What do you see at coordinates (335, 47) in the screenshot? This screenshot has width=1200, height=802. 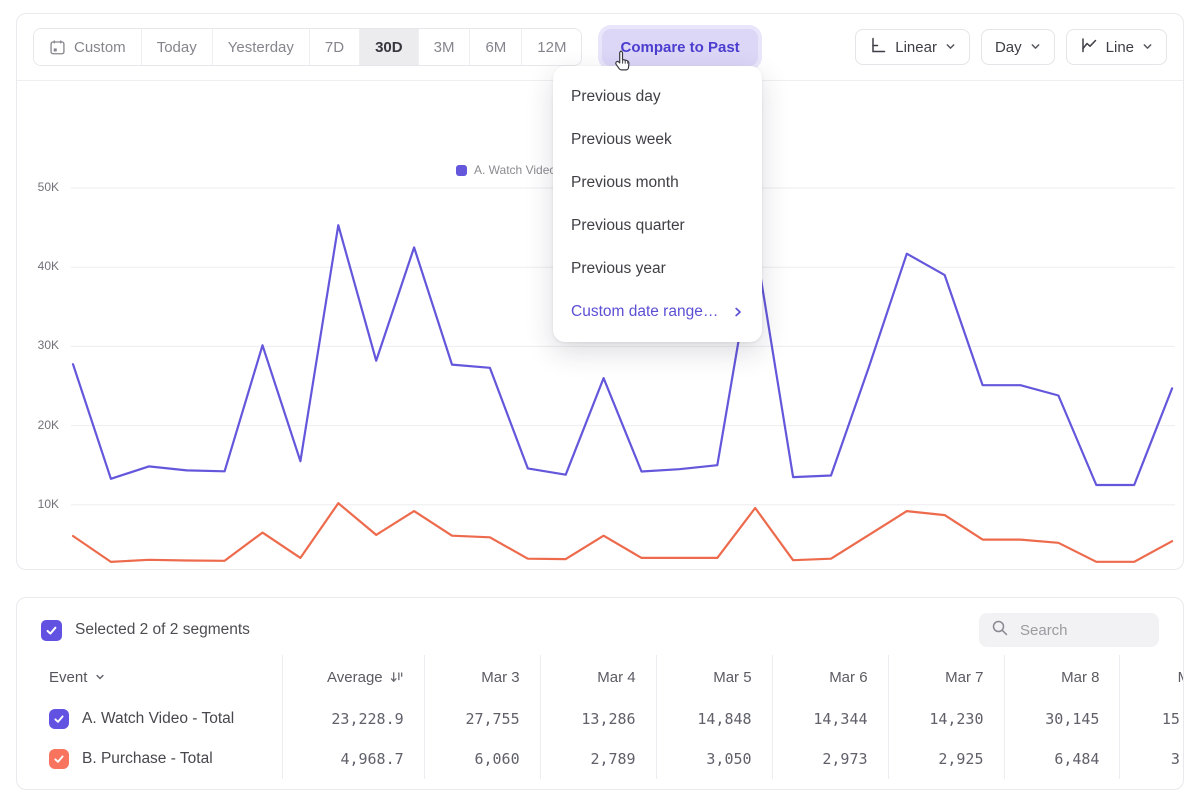 I see `preset-7d: 7D` at bounding box center [335, 47].